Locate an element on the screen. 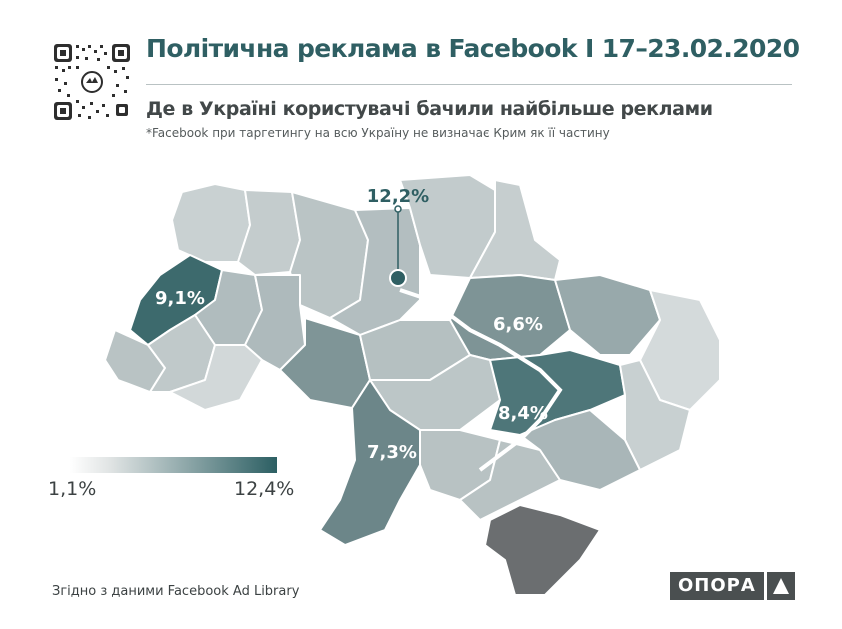  region-odesa is located at coordinates (370, 462).